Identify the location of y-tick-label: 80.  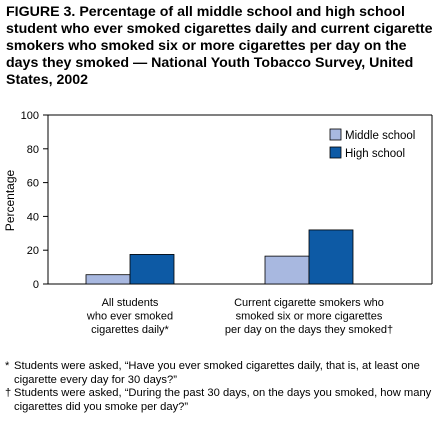
(33, 150).